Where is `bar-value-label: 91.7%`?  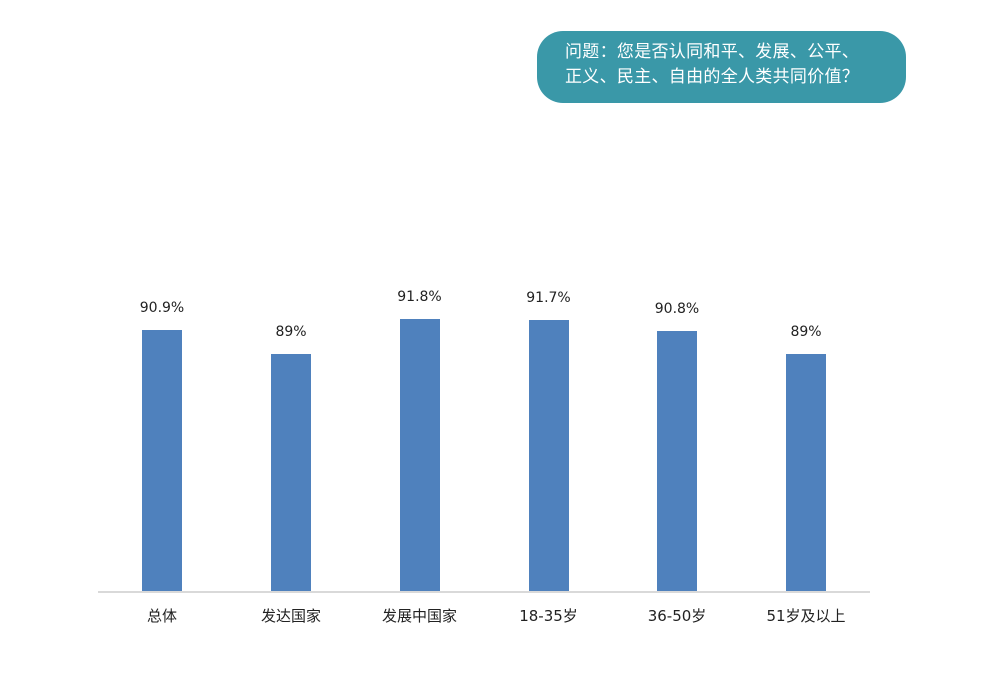
bar-value-label: 91.7% is located at coordinates (548, 297).